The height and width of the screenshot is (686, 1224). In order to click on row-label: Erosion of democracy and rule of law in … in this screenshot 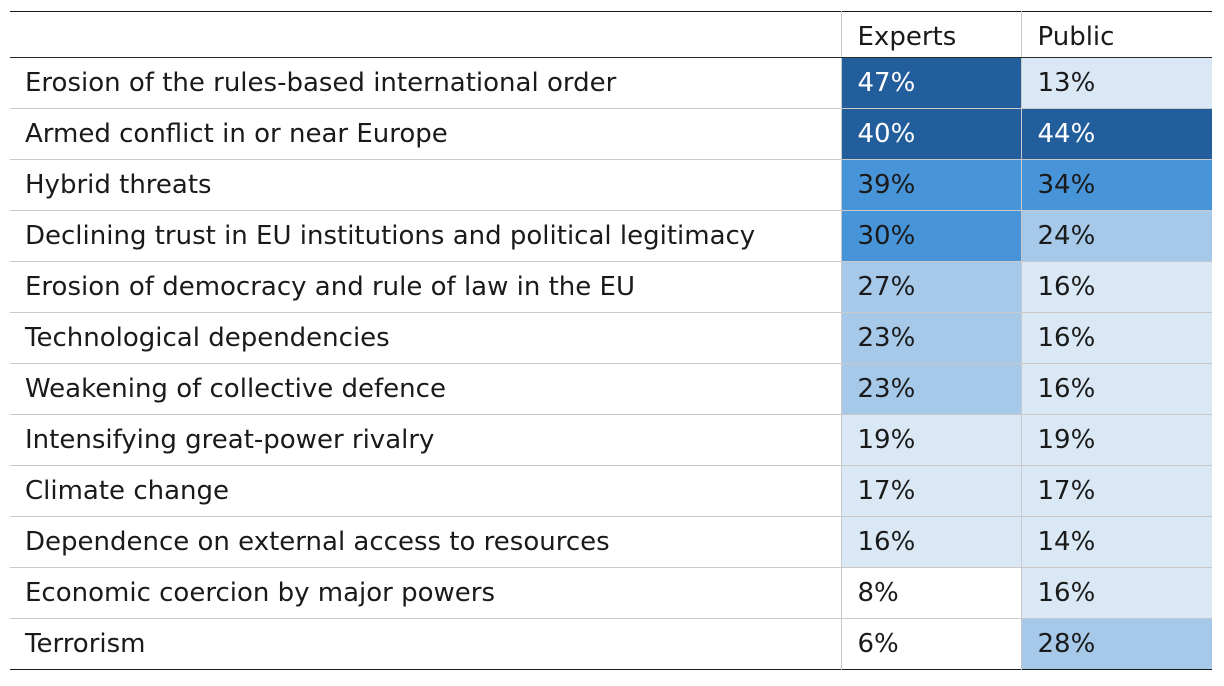, I will do `click(425, 287)`.